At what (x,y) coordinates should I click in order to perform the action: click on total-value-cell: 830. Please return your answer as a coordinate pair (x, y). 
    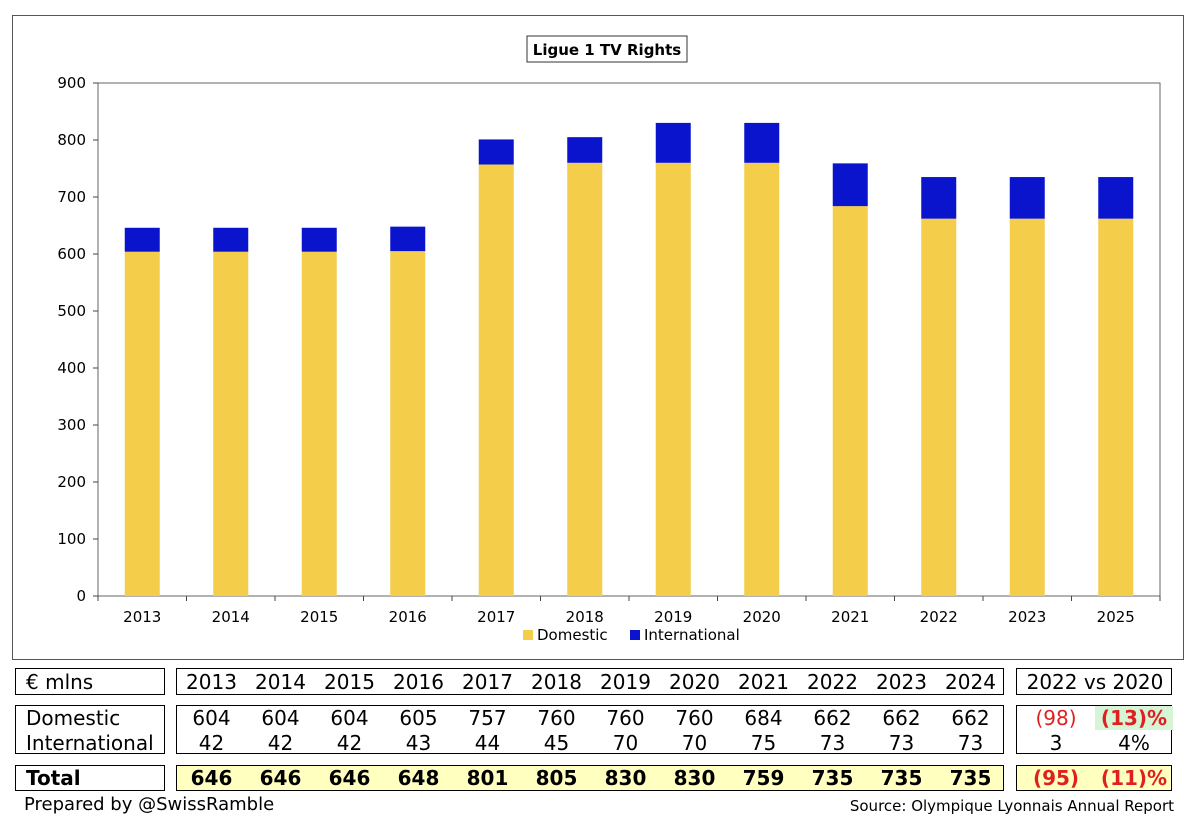
    Looking at the image, I should click on (694, 778).